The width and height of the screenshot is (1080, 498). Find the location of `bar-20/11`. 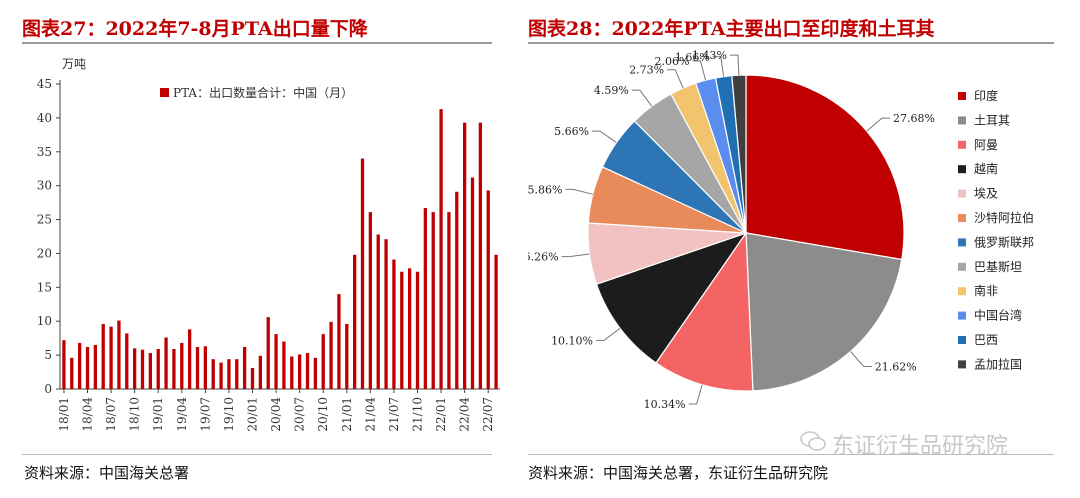

bar-20/11 is located at coordinates (331, 355).